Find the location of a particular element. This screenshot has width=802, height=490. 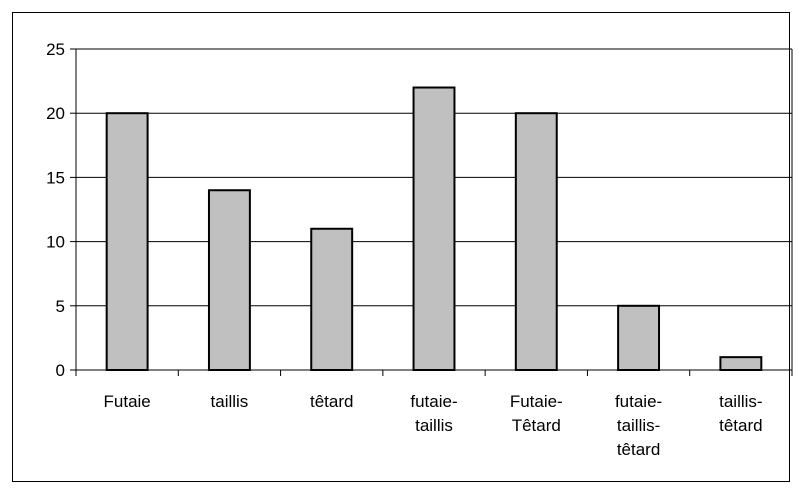

y-tick-label: 10 is located at coordinates (55, 242).